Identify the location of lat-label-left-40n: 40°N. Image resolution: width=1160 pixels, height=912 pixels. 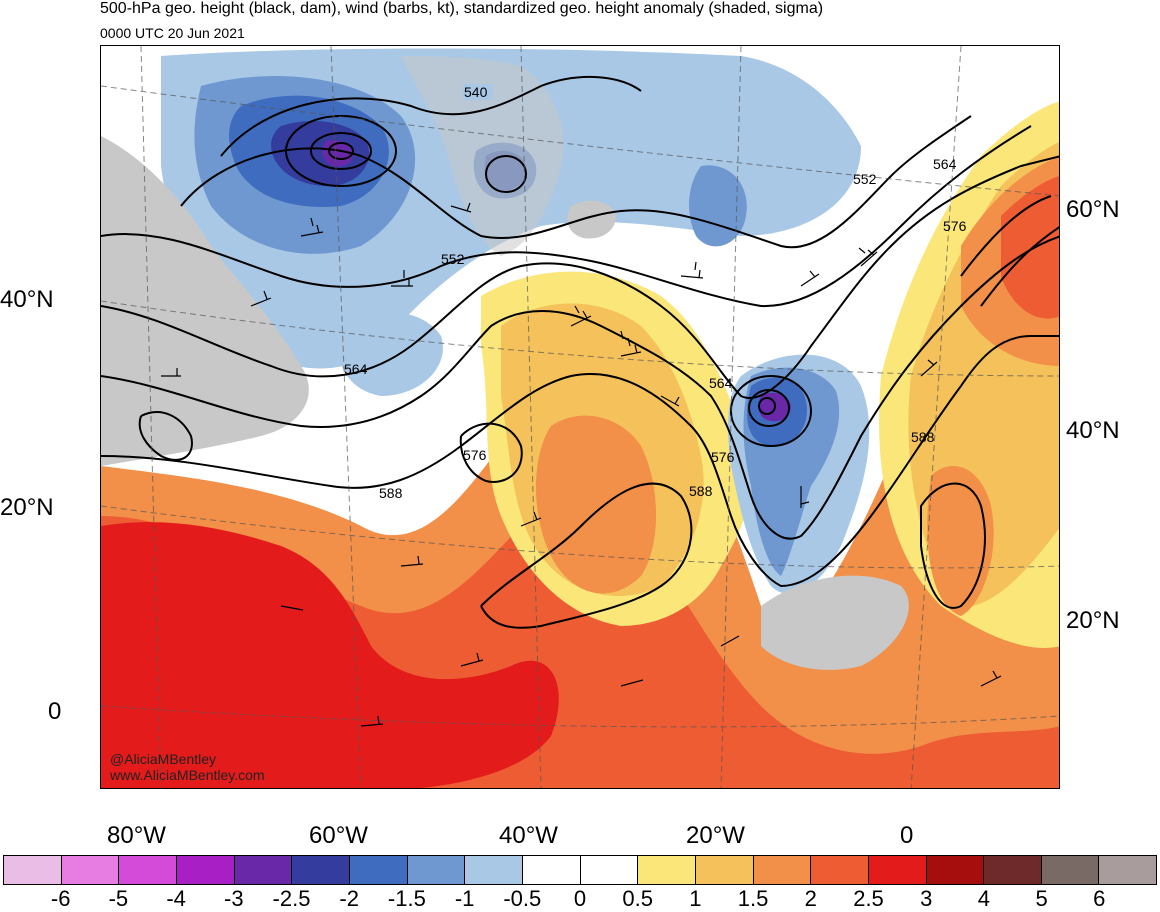
(27, 299).